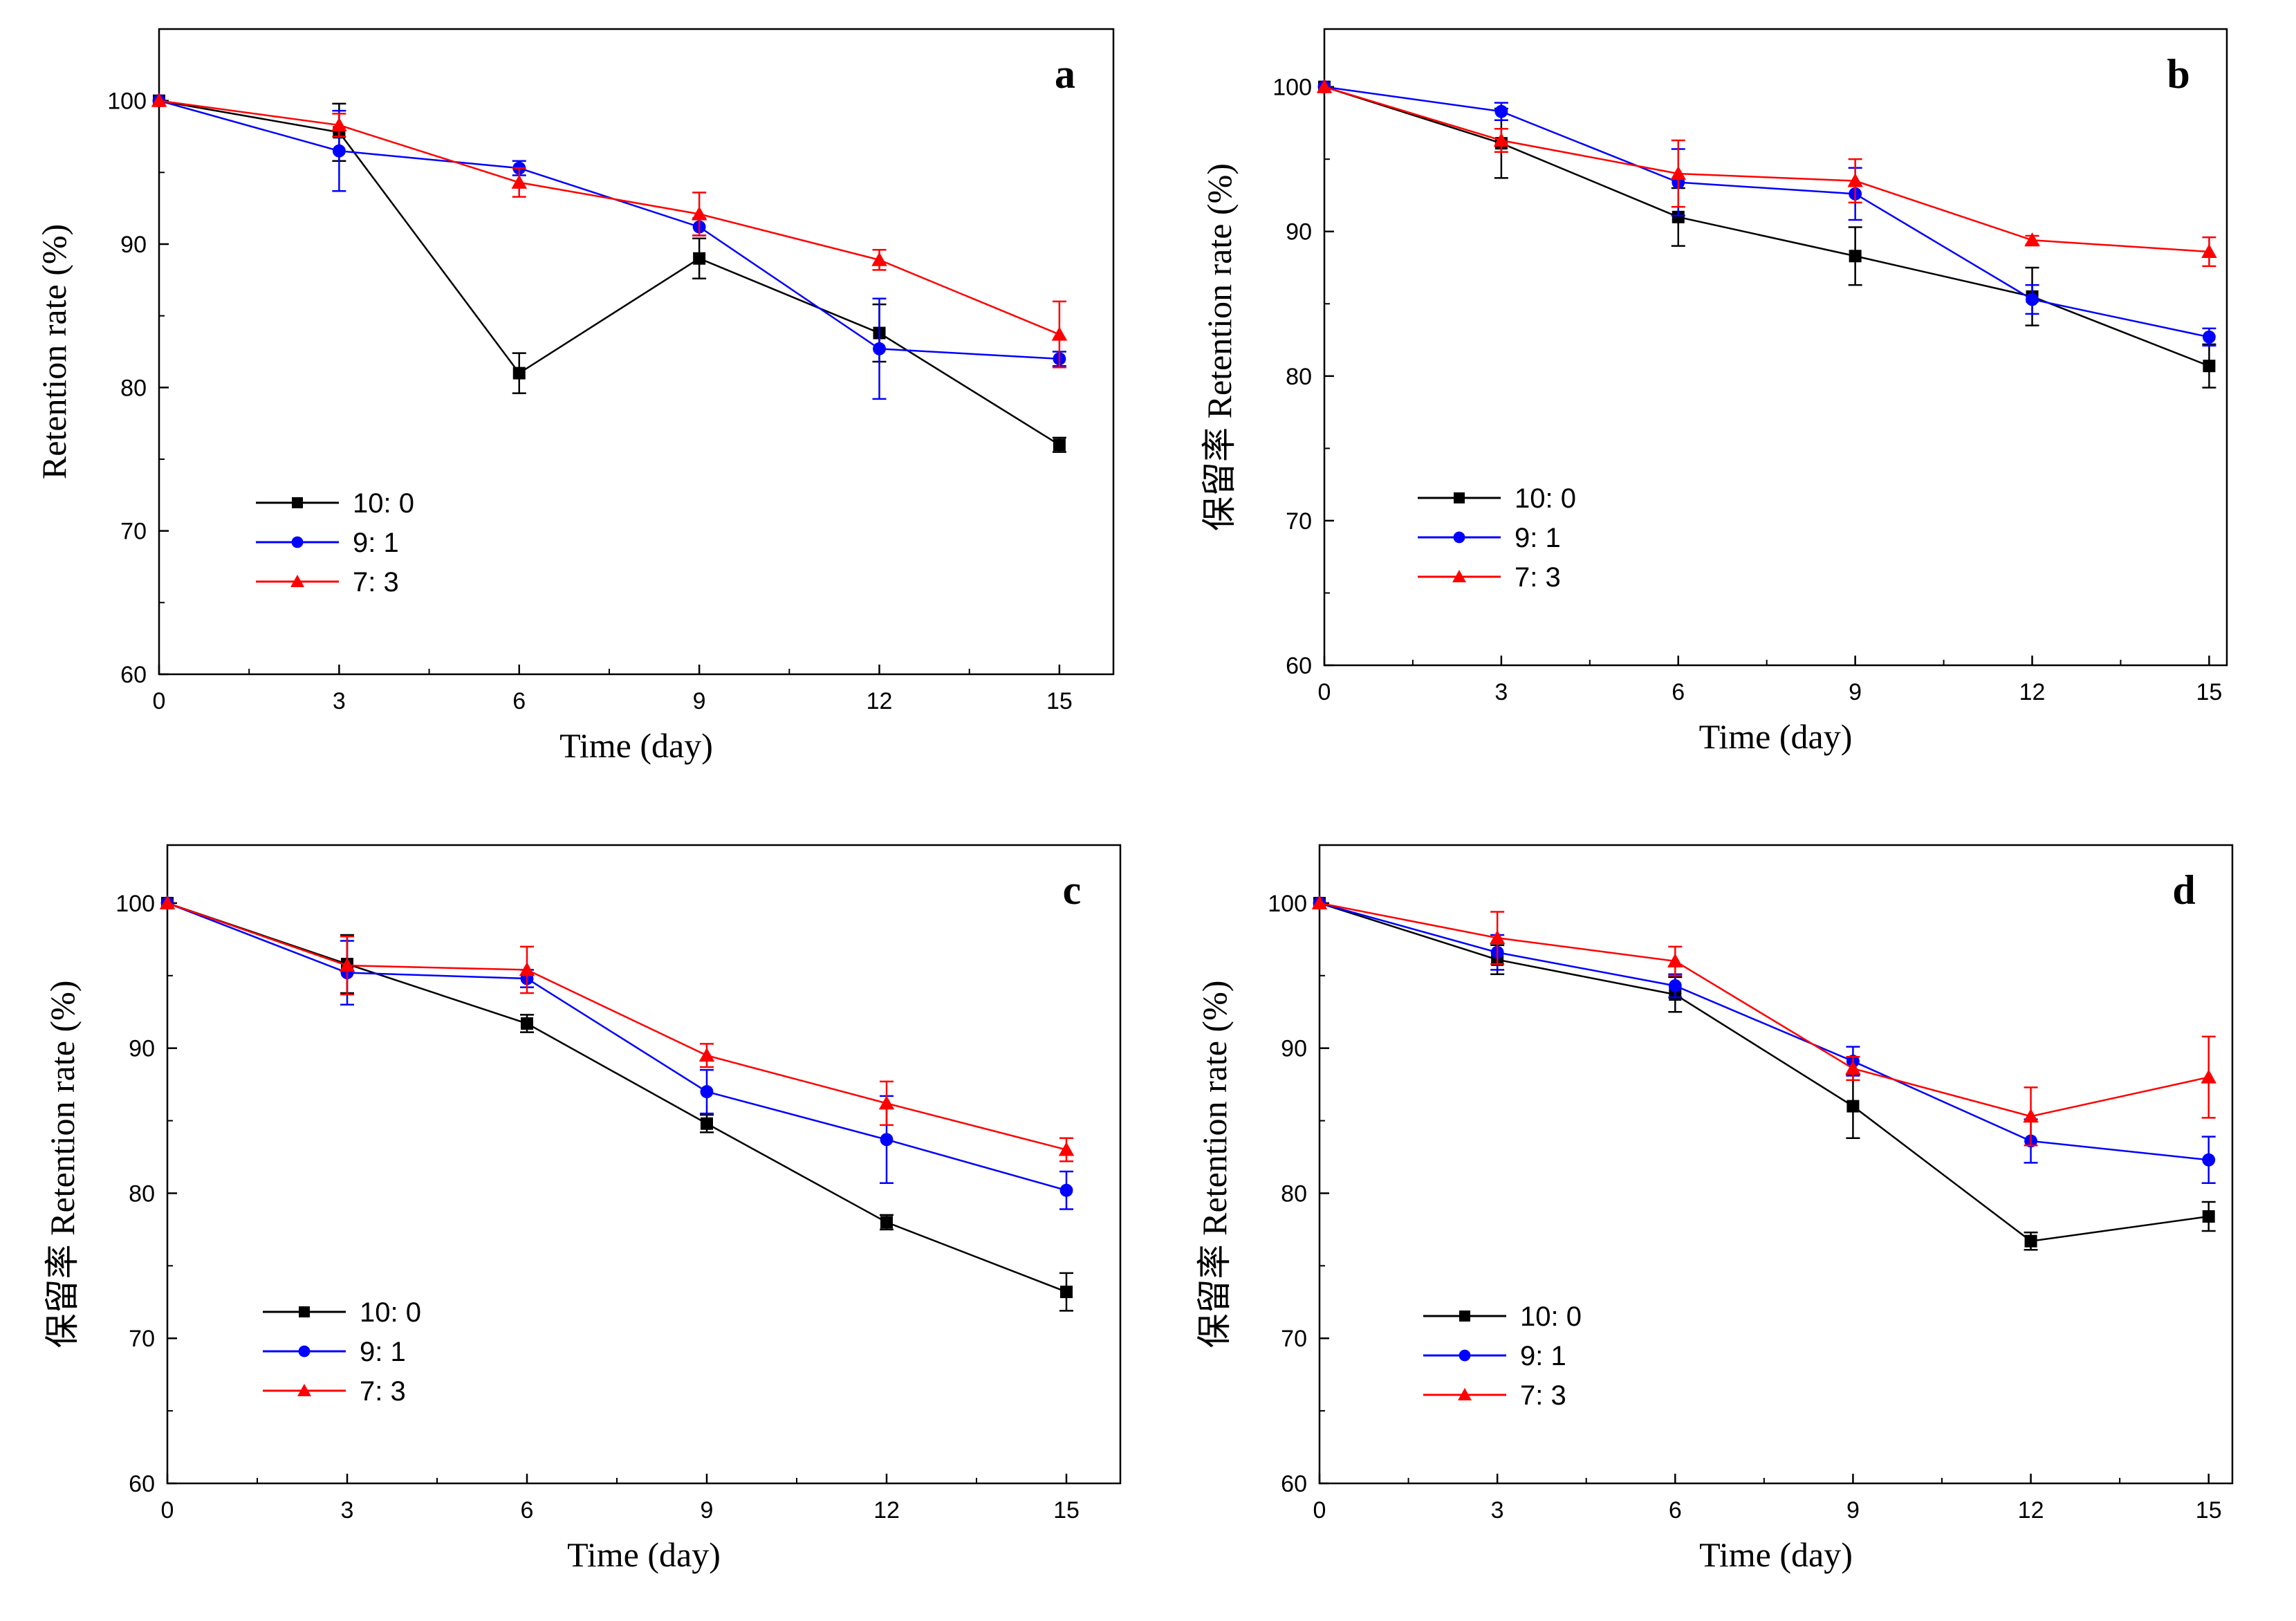  I want to click on x-tick-label: 15, so click(2209, 1510).